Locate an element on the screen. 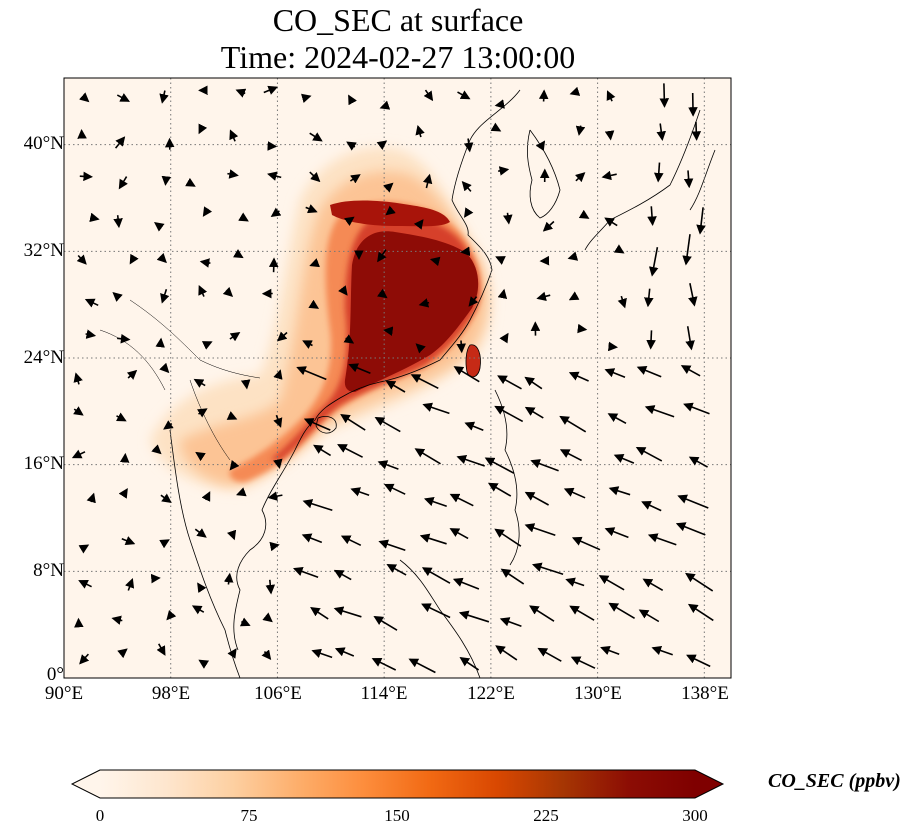  colorbar-tick-0: 0 is located at coordinates (100, 815).